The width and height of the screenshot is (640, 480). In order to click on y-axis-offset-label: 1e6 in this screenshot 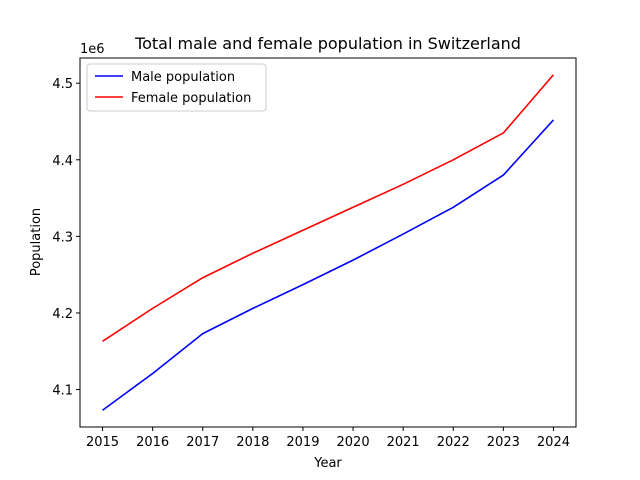, I will do `click(92, 49)`.